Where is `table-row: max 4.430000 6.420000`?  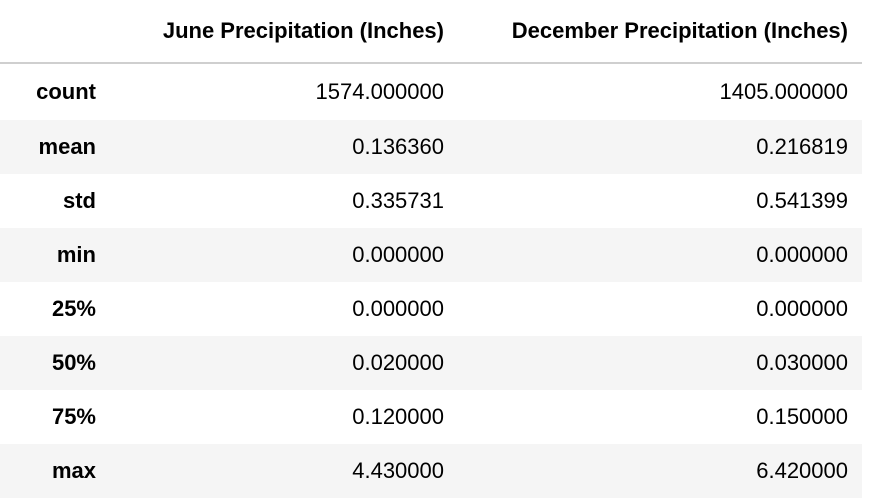
table-row: max 4.430000 6.420000 is located at coordinates (431, 471).